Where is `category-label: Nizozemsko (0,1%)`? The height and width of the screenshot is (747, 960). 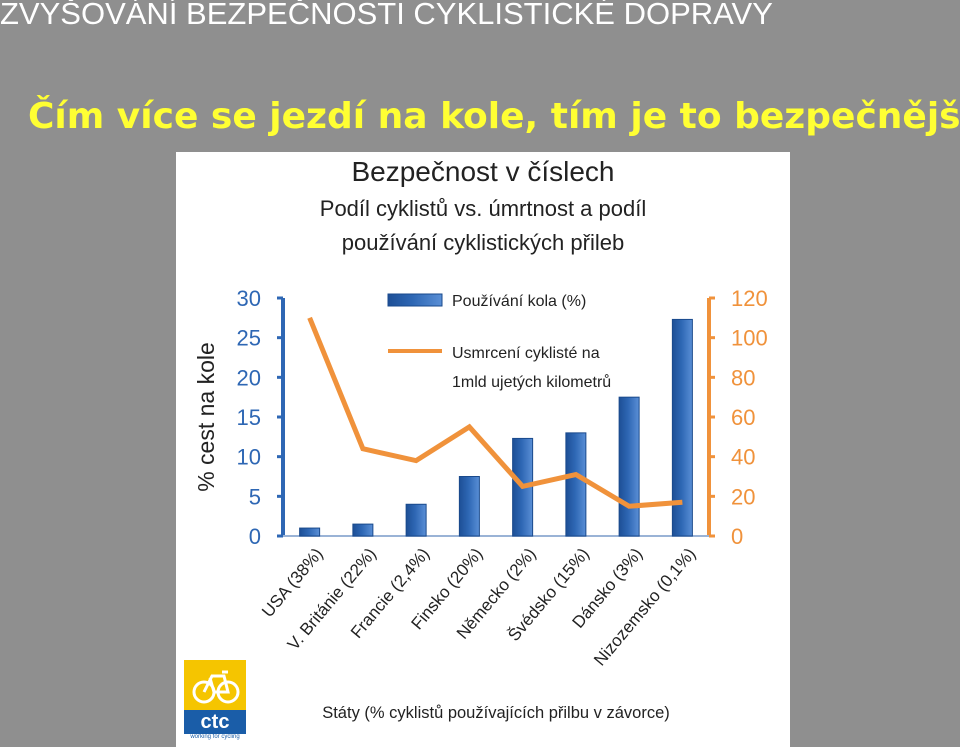
category-label: Nizozemsko (0,1%) is located at coordinates (644, 606).